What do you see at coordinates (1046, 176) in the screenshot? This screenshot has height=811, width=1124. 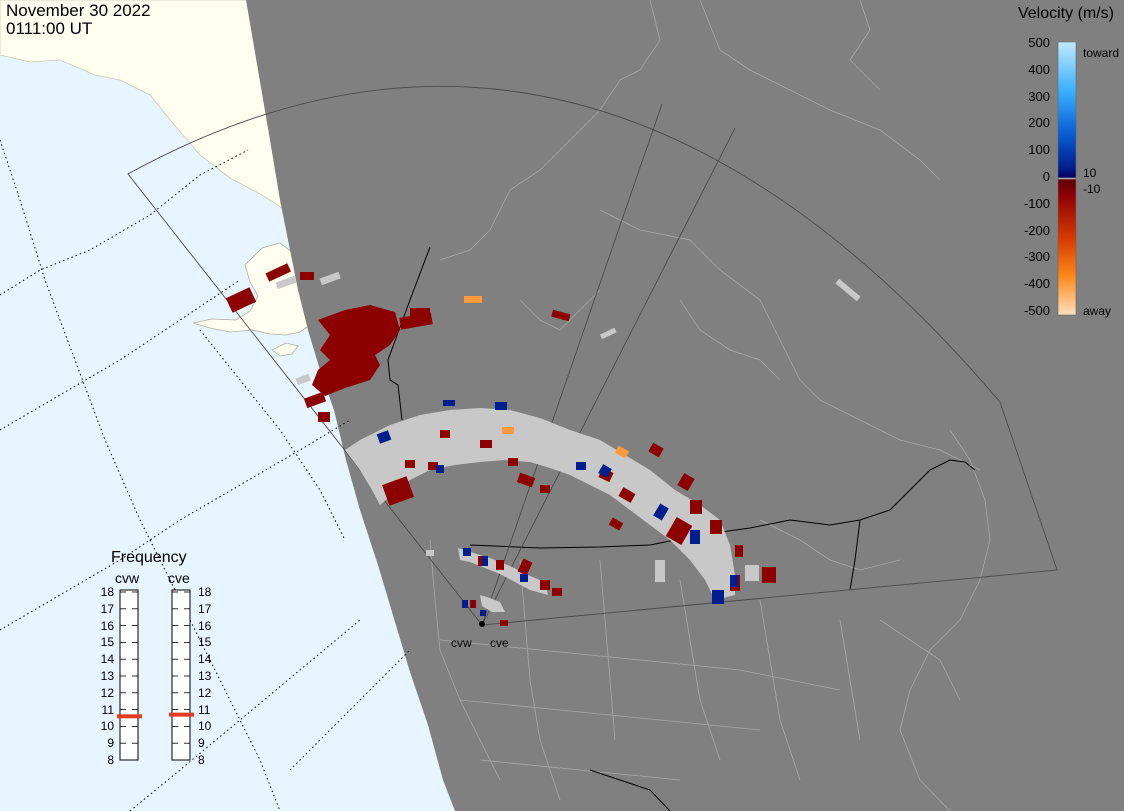 I see `velocity-tick-label: 0` at bounding box center [1046, 176].